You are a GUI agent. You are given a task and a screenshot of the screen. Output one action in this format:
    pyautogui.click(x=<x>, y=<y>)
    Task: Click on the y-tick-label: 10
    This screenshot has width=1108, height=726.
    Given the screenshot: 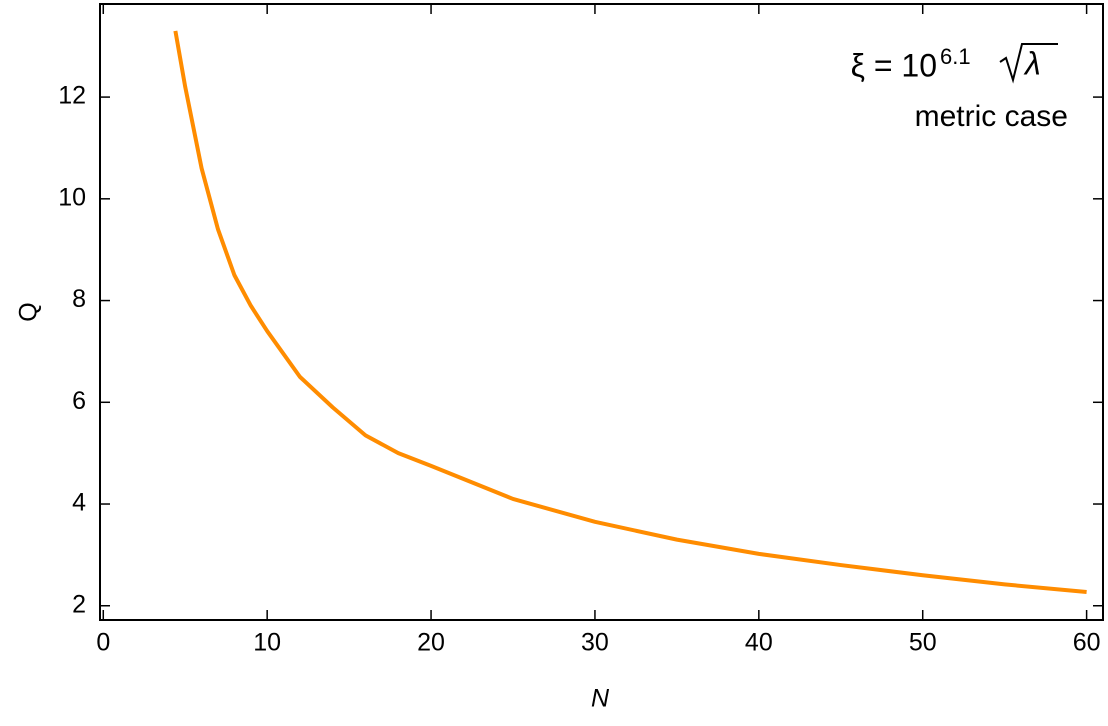 What is the action you would take?
    pyautogui.click(x=72, y=197)
    